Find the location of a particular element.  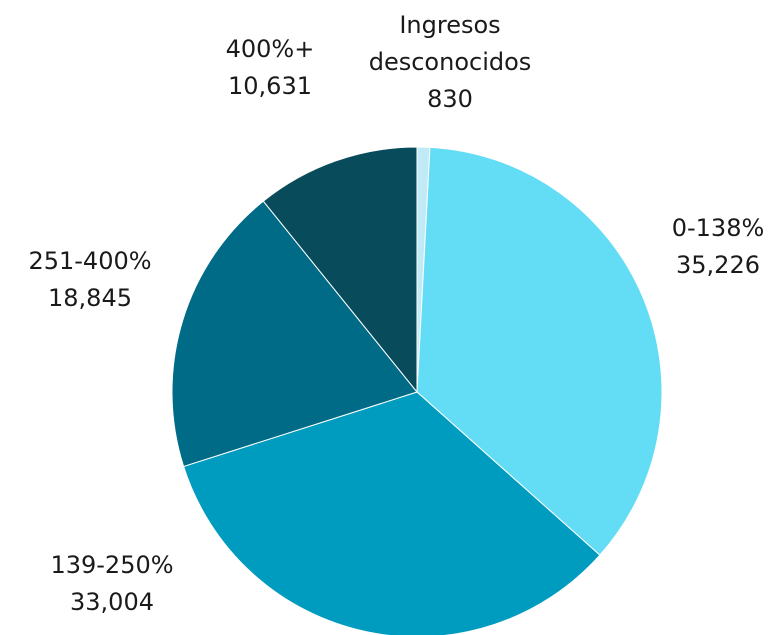

slice-label-0: Ingresos desconocidos 830 is located at coordinates (450, 62).